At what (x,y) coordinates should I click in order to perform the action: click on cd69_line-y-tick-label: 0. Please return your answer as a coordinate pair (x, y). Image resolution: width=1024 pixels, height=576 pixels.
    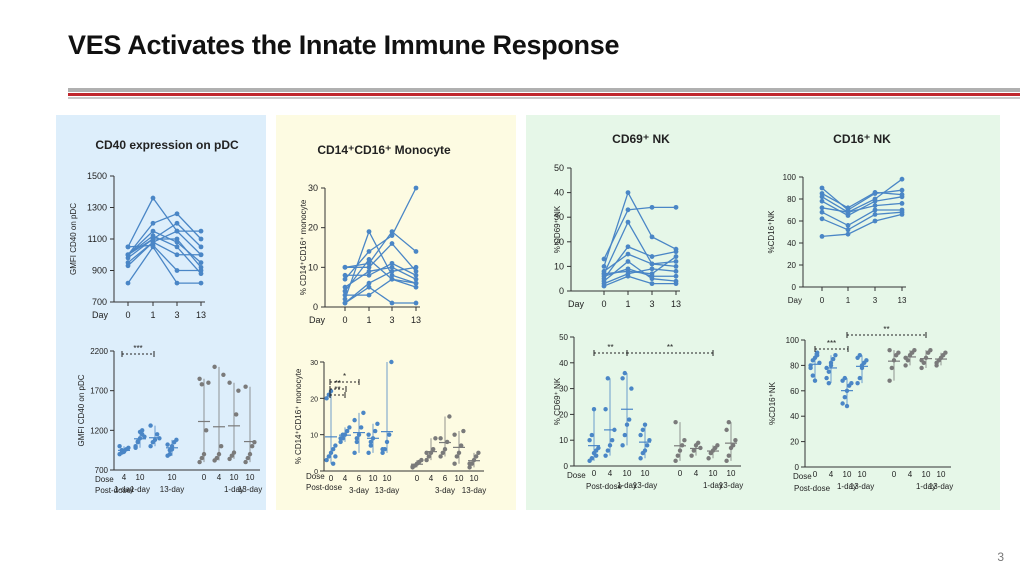
    Looking at the image, I should click on (561, 291).